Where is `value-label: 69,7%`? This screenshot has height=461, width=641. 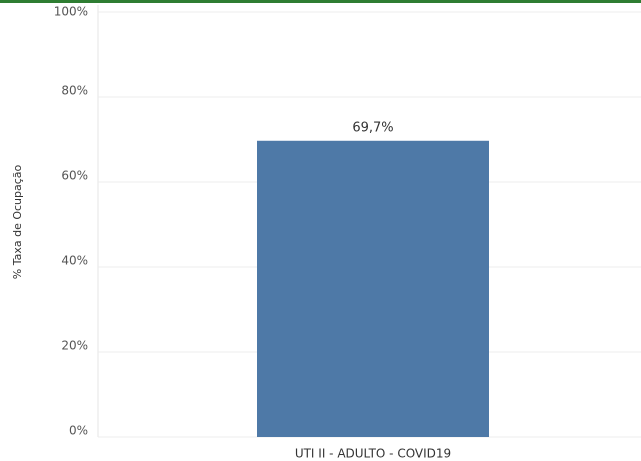 value-label: 69,7% is located at coordinates (372, 127).